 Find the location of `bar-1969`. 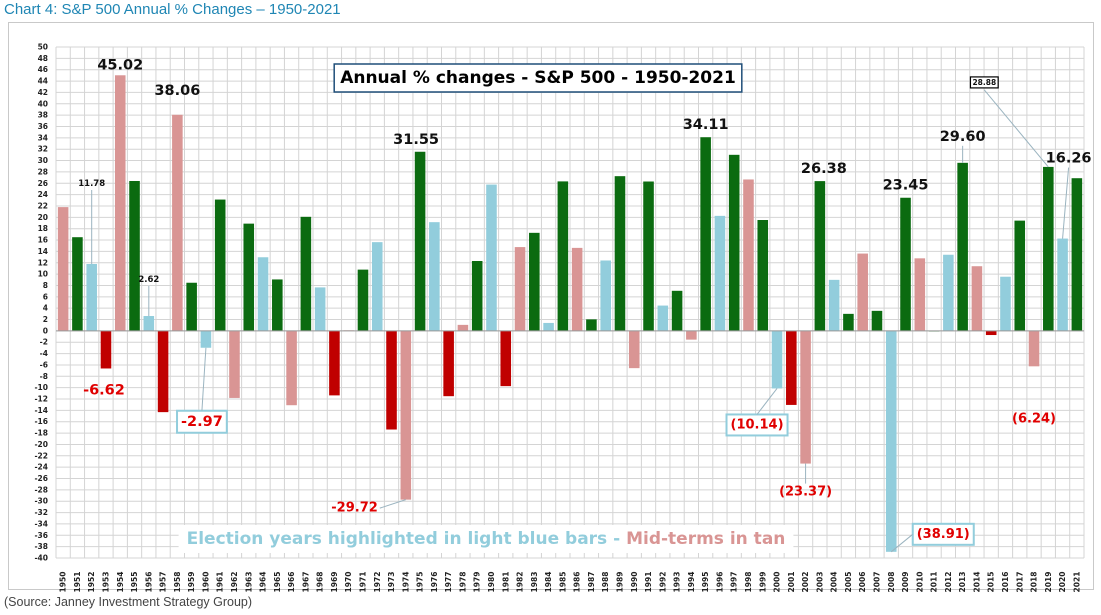

bar-1969 is located at coordinates (334, 363).